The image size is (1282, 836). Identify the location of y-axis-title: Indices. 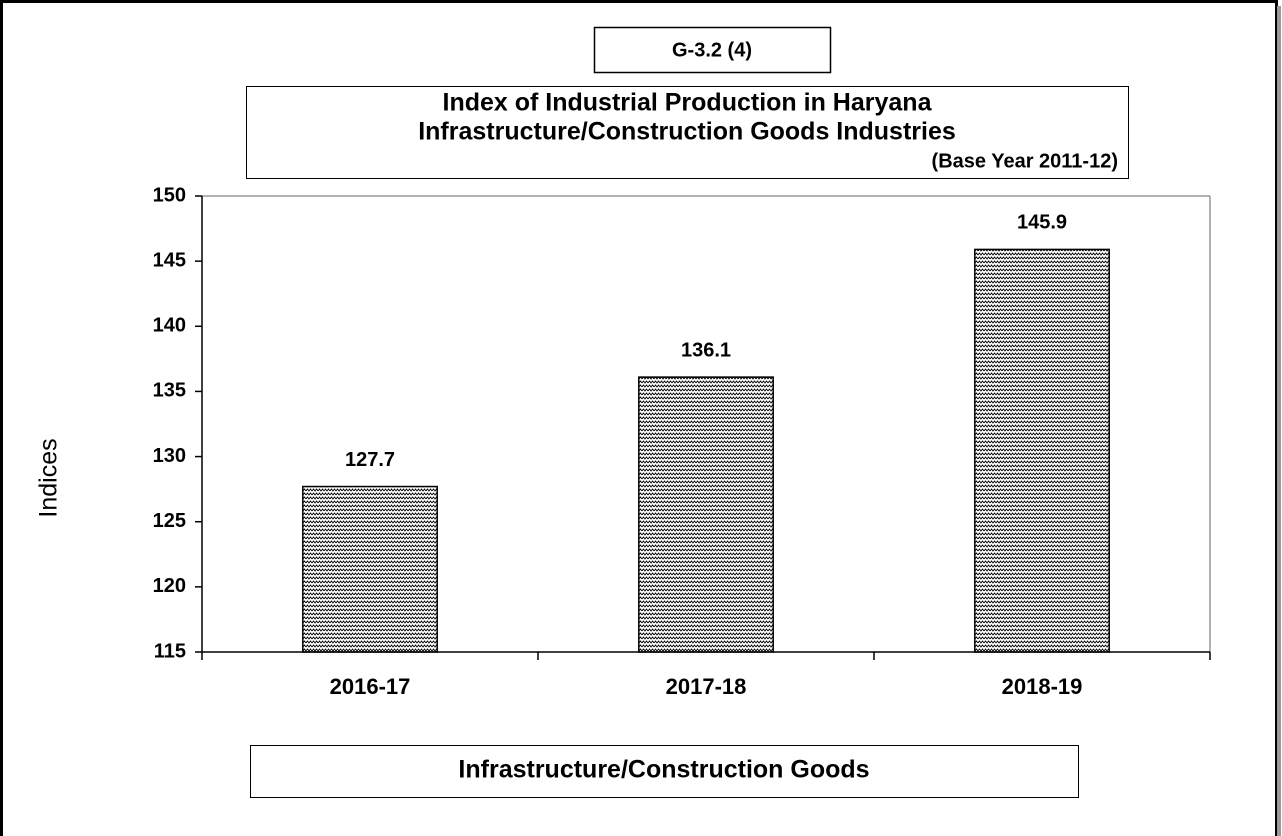
(49, 477).